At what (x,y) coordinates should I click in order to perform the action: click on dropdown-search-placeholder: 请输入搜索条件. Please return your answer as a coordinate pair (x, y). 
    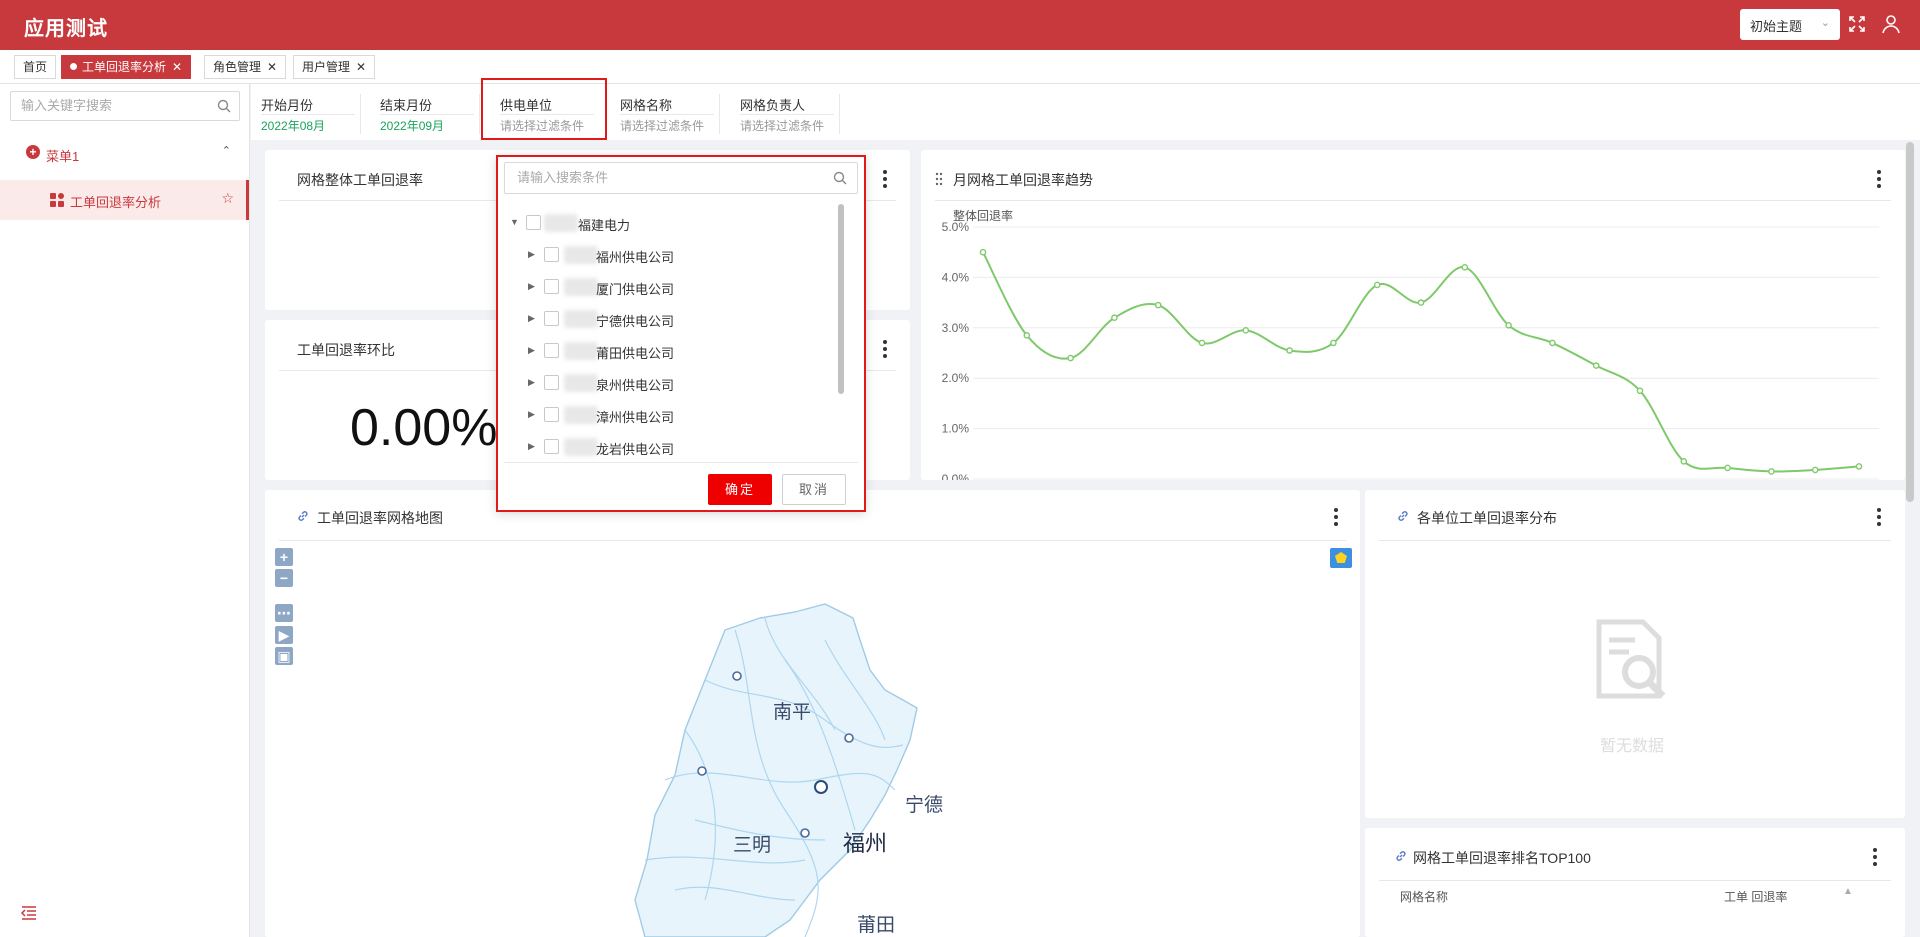
    Looking at the image, I should click on (563, 177).